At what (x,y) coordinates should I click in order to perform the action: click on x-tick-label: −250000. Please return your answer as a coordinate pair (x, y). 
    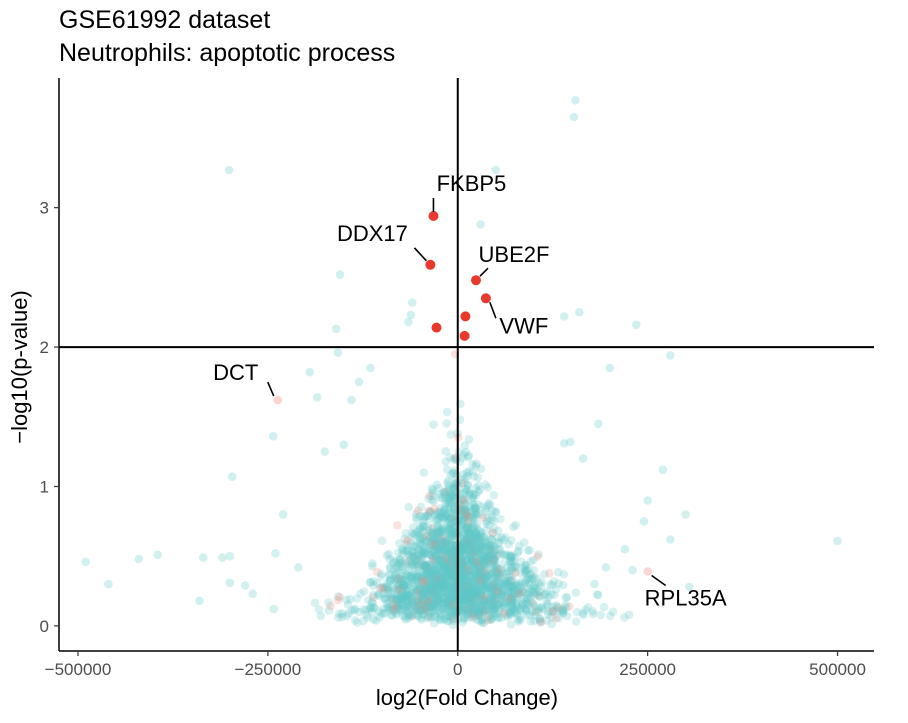
    Looking at the image, I should click on (268, 669).